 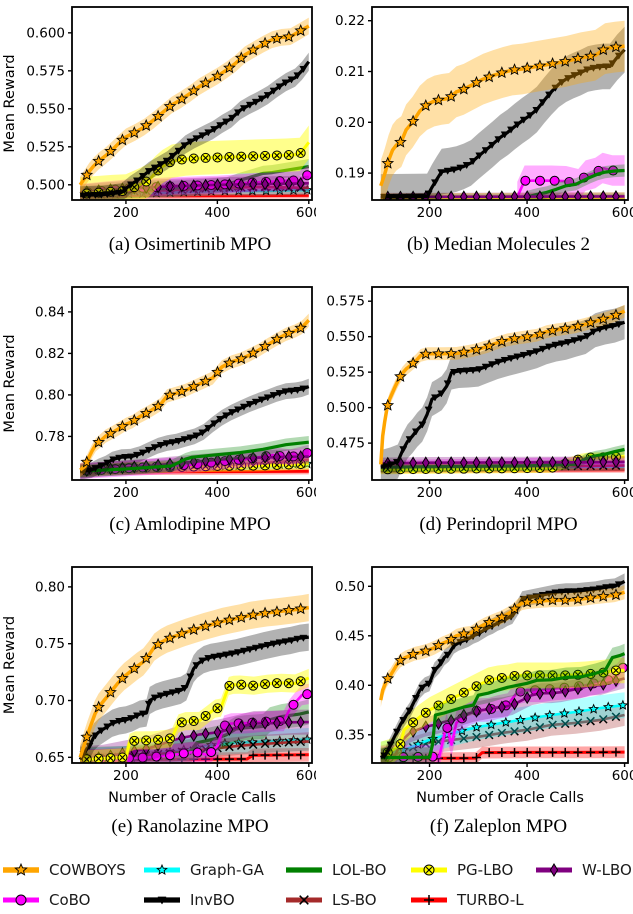 I want to click on cowboys-band, so click(x=502, y=110).